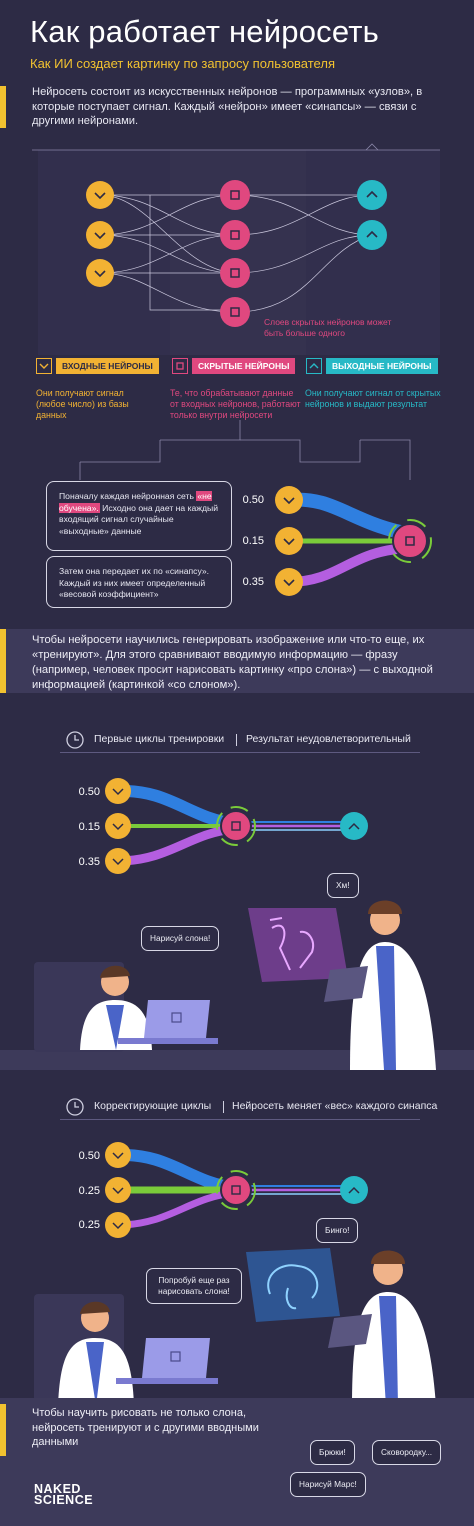 This screenshot has height=1526, width=474. Describe the element at coordinates (153, 1106) in the screenshot. I see `stage2-label: Корректирующие циклы` at that location.